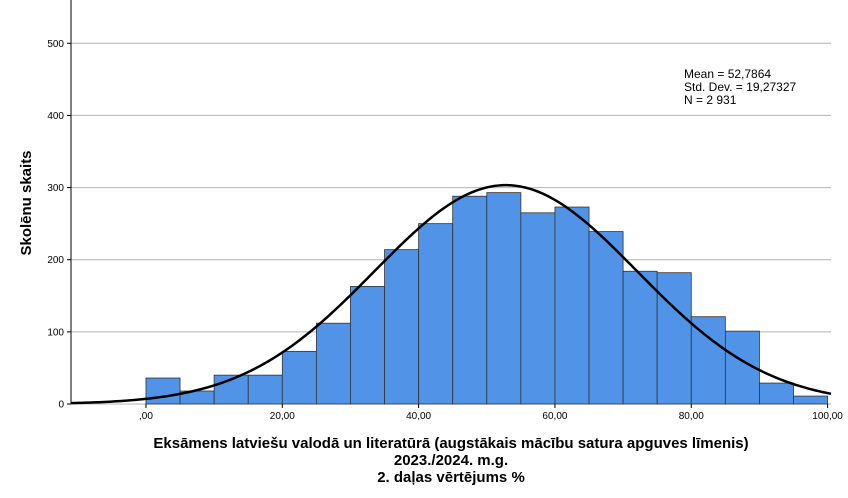 The image size is (848, 498). I want to click on stats-std-dev: Std. Dev. = 19,27327, so click(740, 87).